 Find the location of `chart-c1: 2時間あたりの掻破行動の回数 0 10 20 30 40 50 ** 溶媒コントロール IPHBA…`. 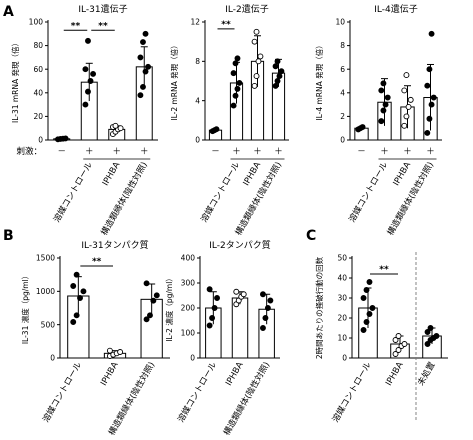

chart-c1: 2時間あたりの掻破行動の回数 0 10 20 30 40 50 ** 溶媒コントロール IPHBA… is located at coordinates (381, 338).